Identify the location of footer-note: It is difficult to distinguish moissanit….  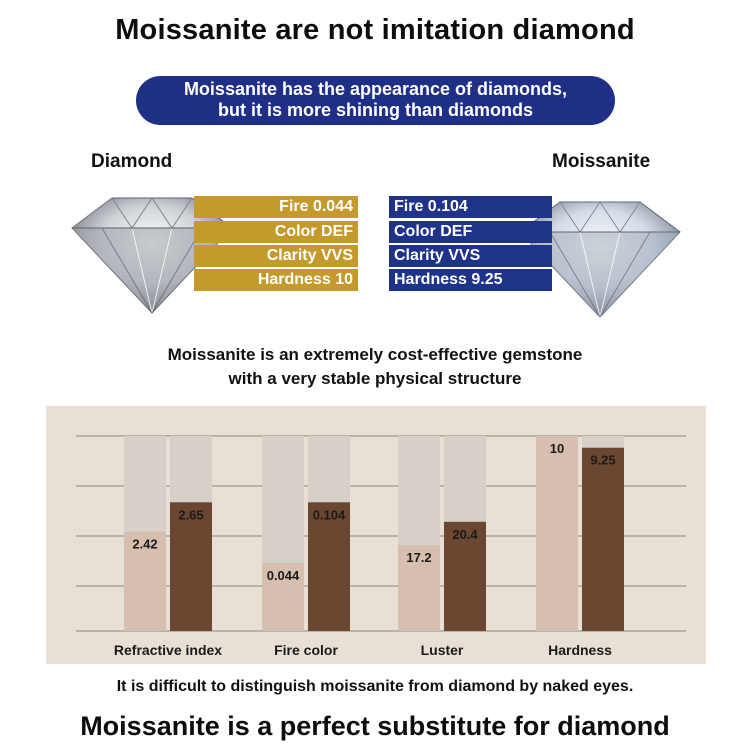
(375, 686).